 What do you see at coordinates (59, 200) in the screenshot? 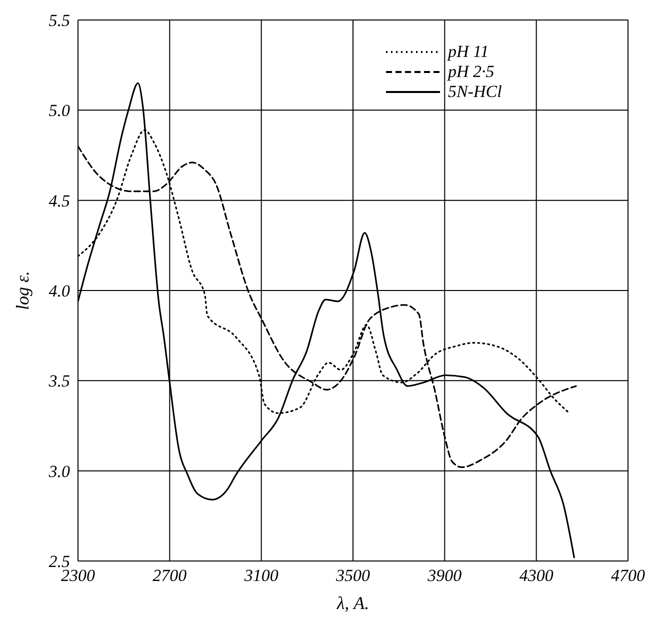
I see `y-tick-label: 4.5` at bounding box center [59, 200].